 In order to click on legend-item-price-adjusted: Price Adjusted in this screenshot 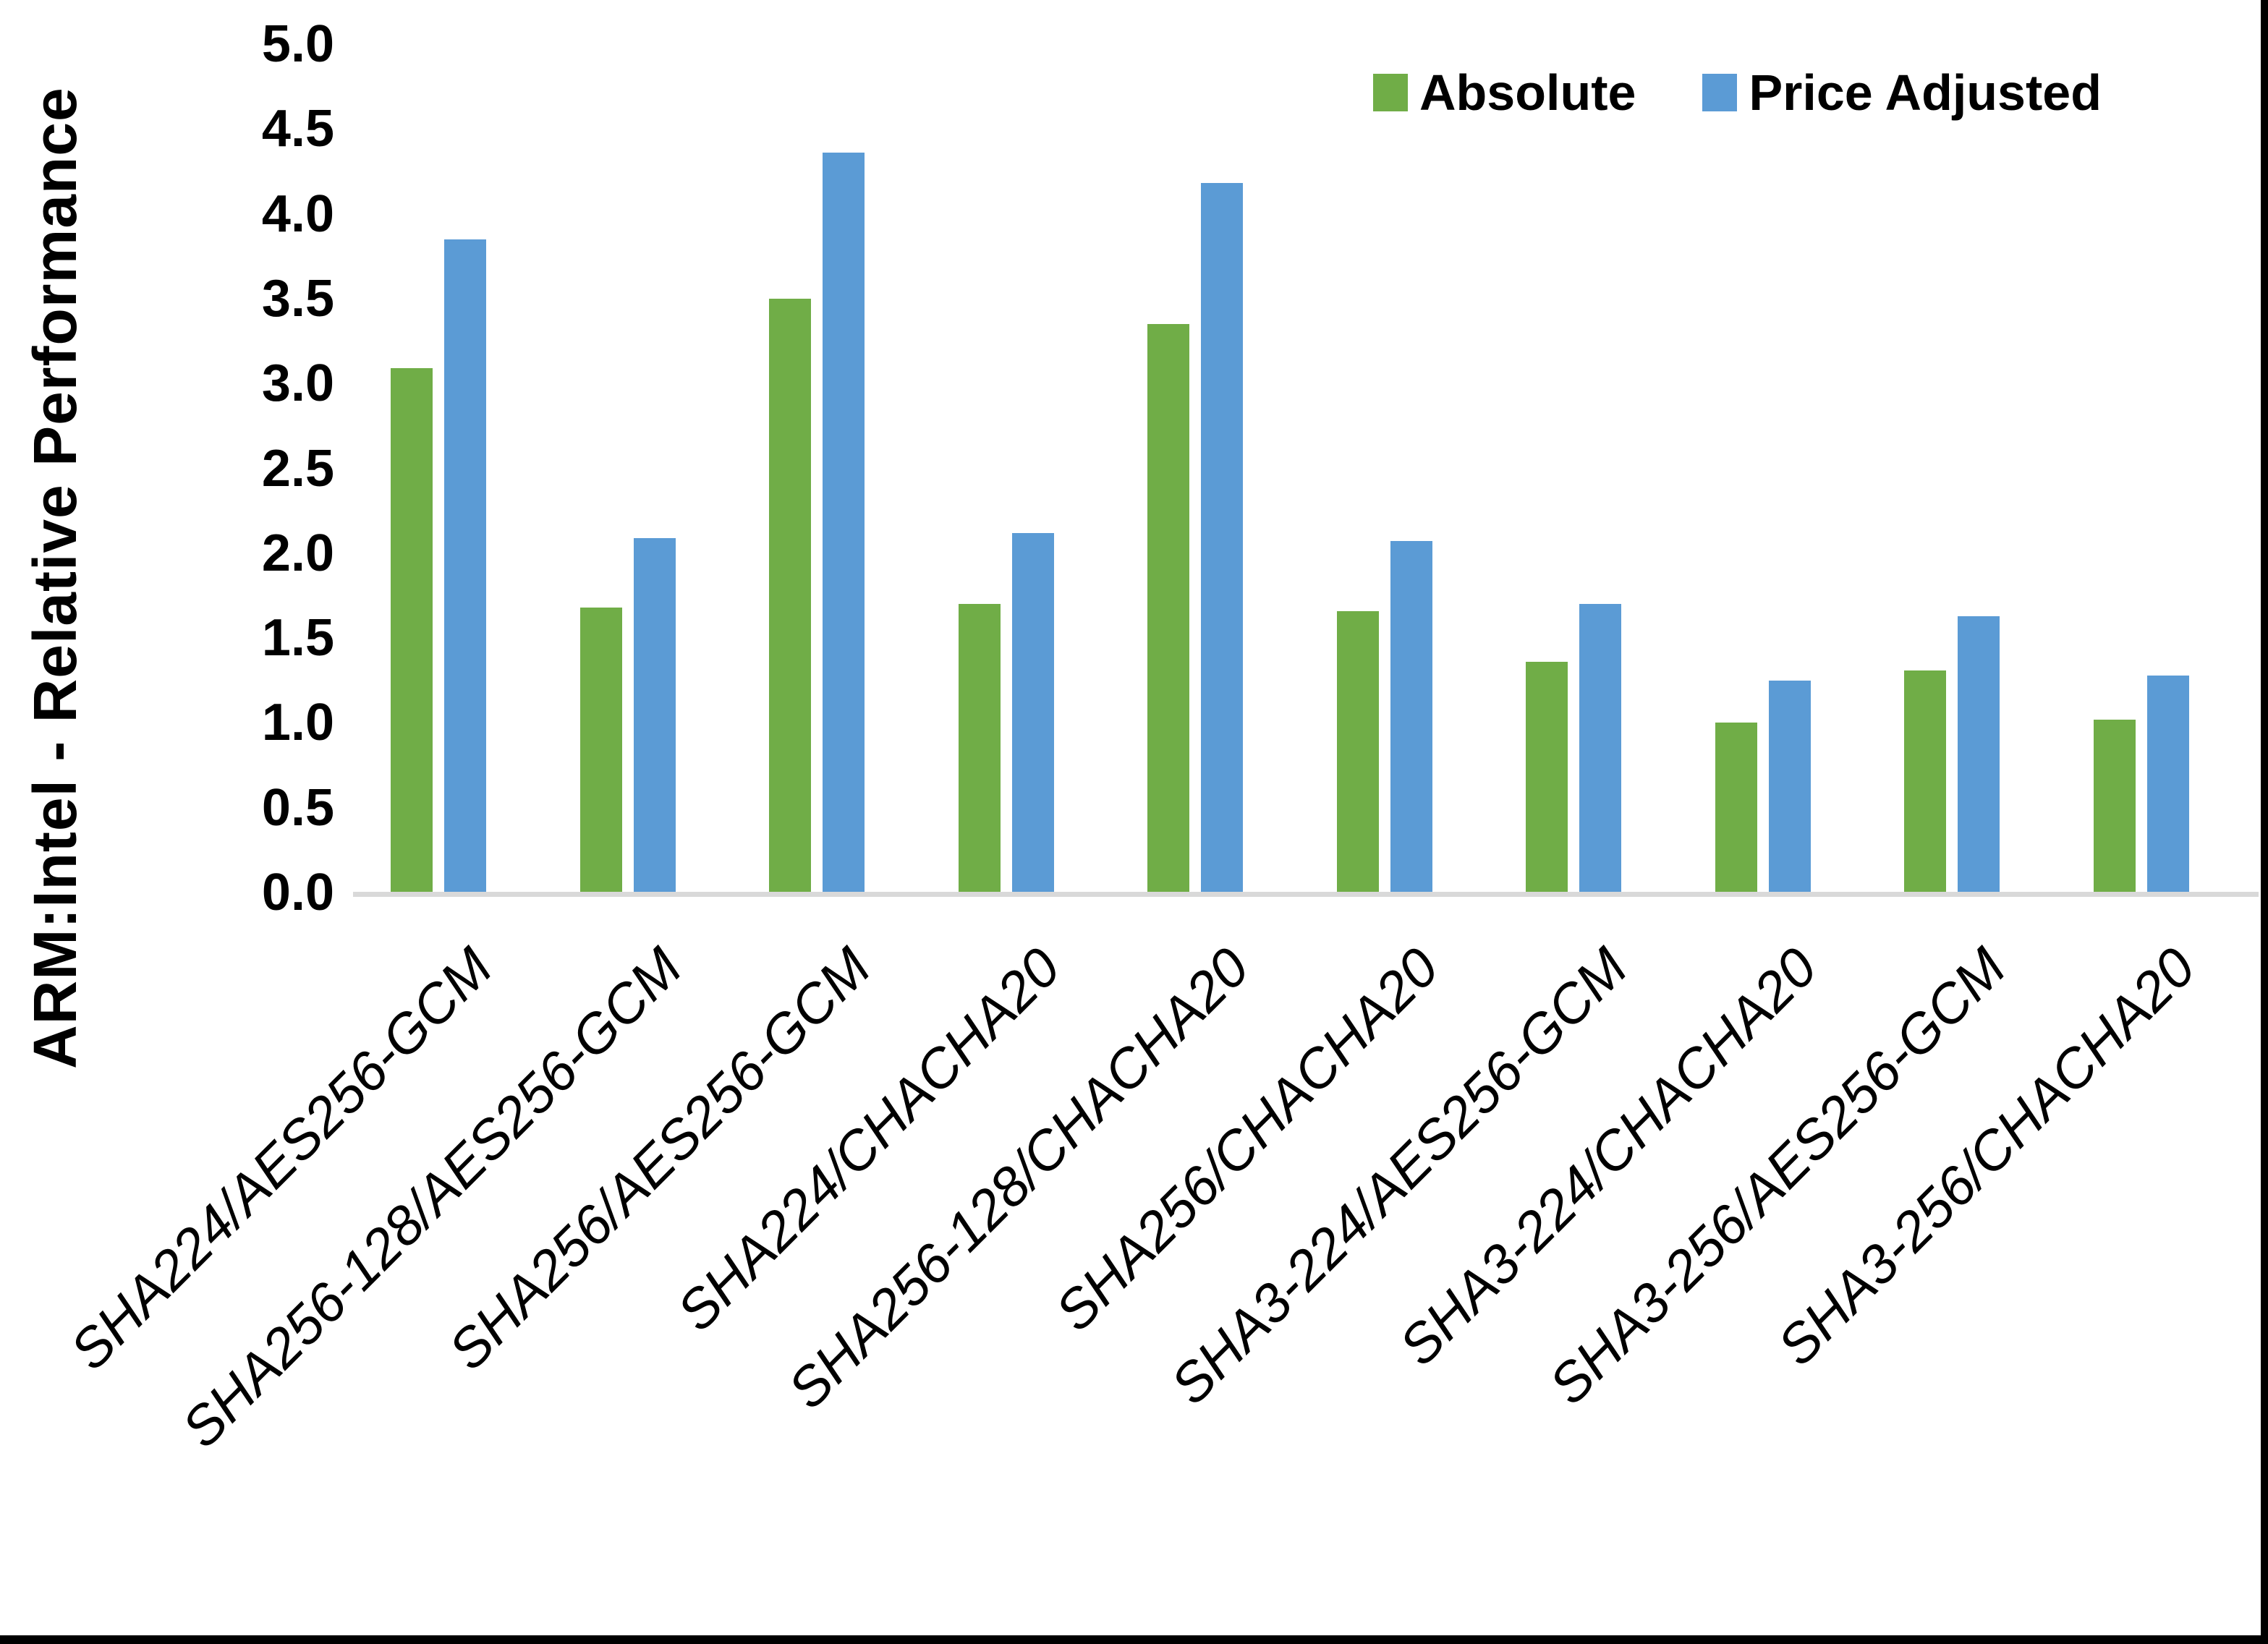, I will do `click(1902, 93)`.